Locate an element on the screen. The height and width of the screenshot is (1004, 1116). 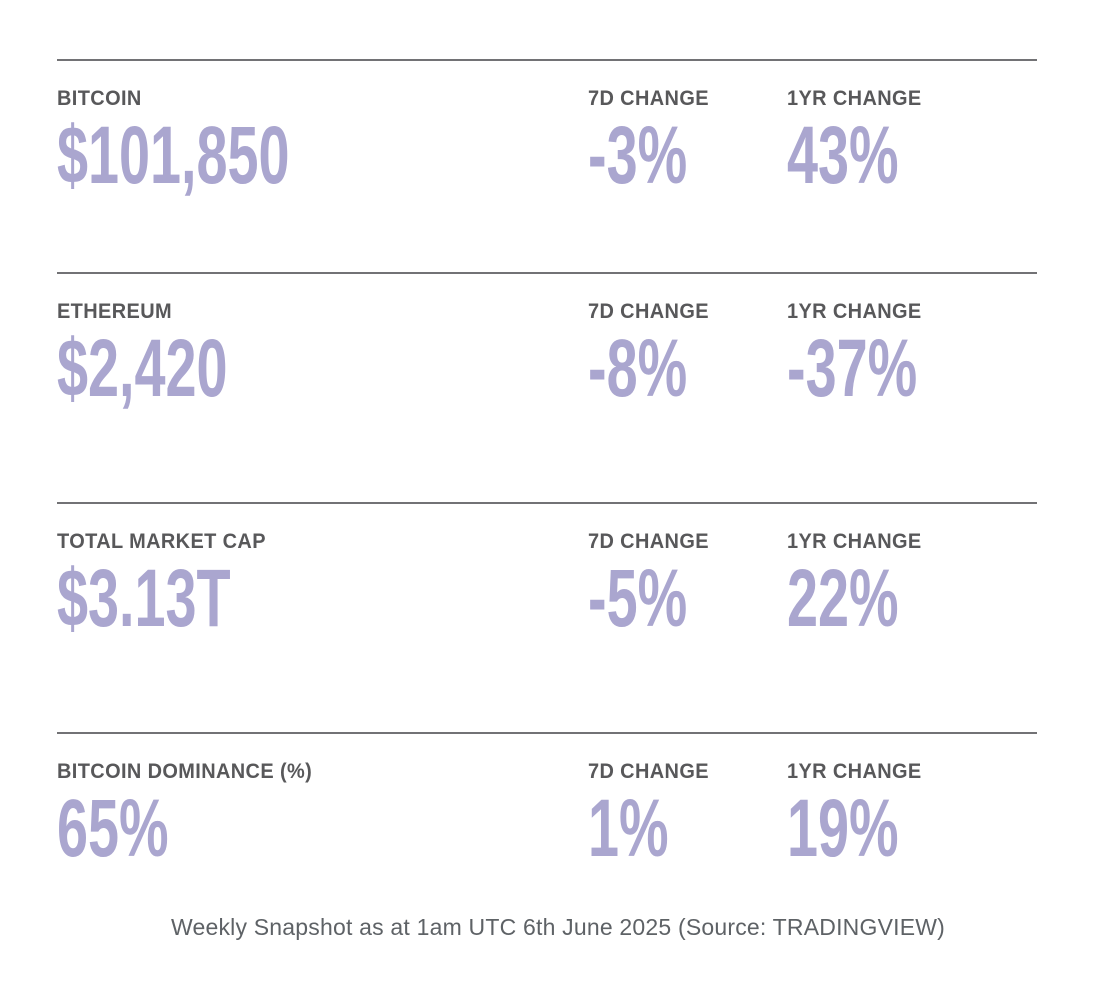
ethereum-price-cell: ETHEREUM $2,420 is located at coordinates (322, 388).